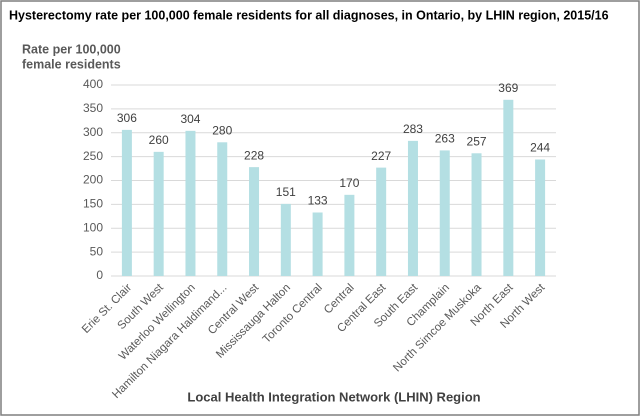 This screenshot has height=416, width=640. I want to click on value-label: 244, so click(540, 148).